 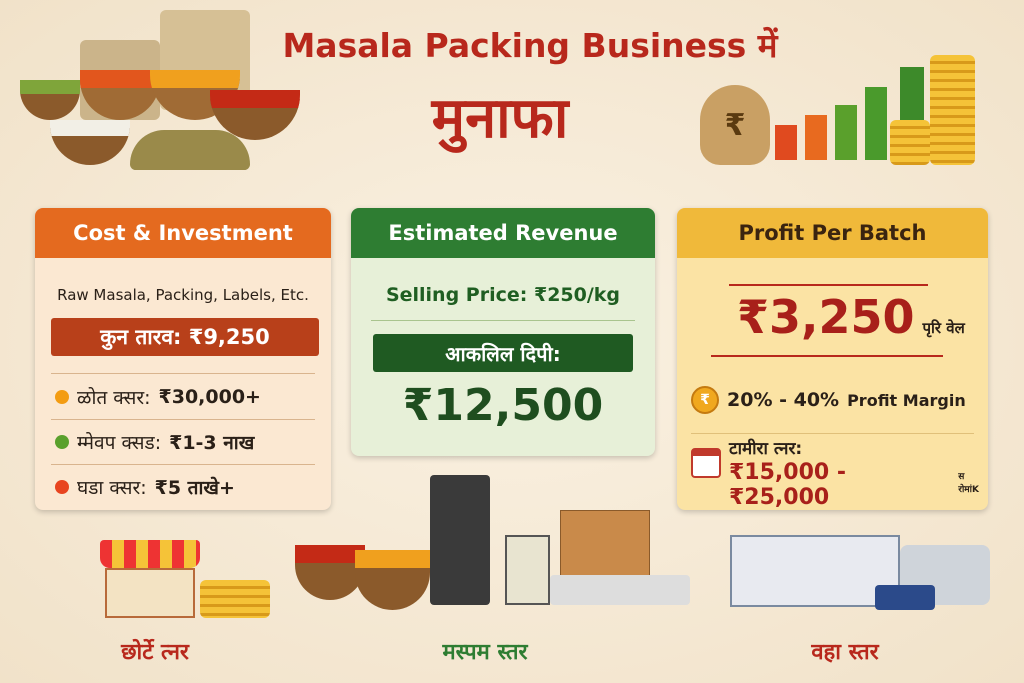 I want to click on margin-range: 20% - 40%, so click(x=783, y=400).